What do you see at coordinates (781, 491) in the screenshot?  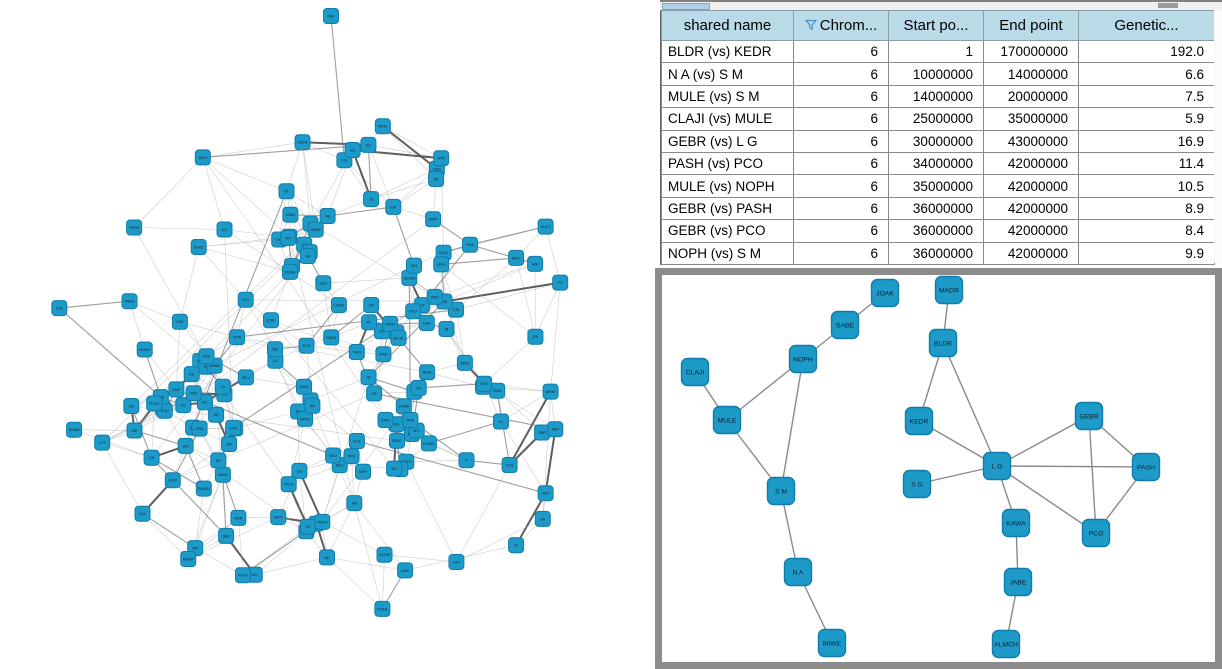 I see `small-network-node: S M` at bounding box center [781, 491].